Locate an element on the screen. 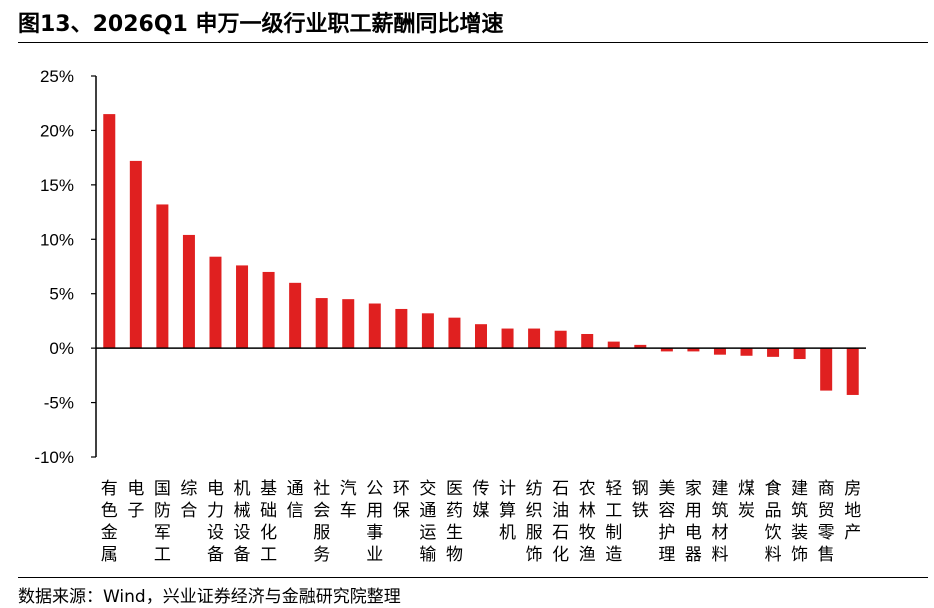 This screenshot has height=608, width=934. category-label: 房地产 is located at coordinates (852, 511).